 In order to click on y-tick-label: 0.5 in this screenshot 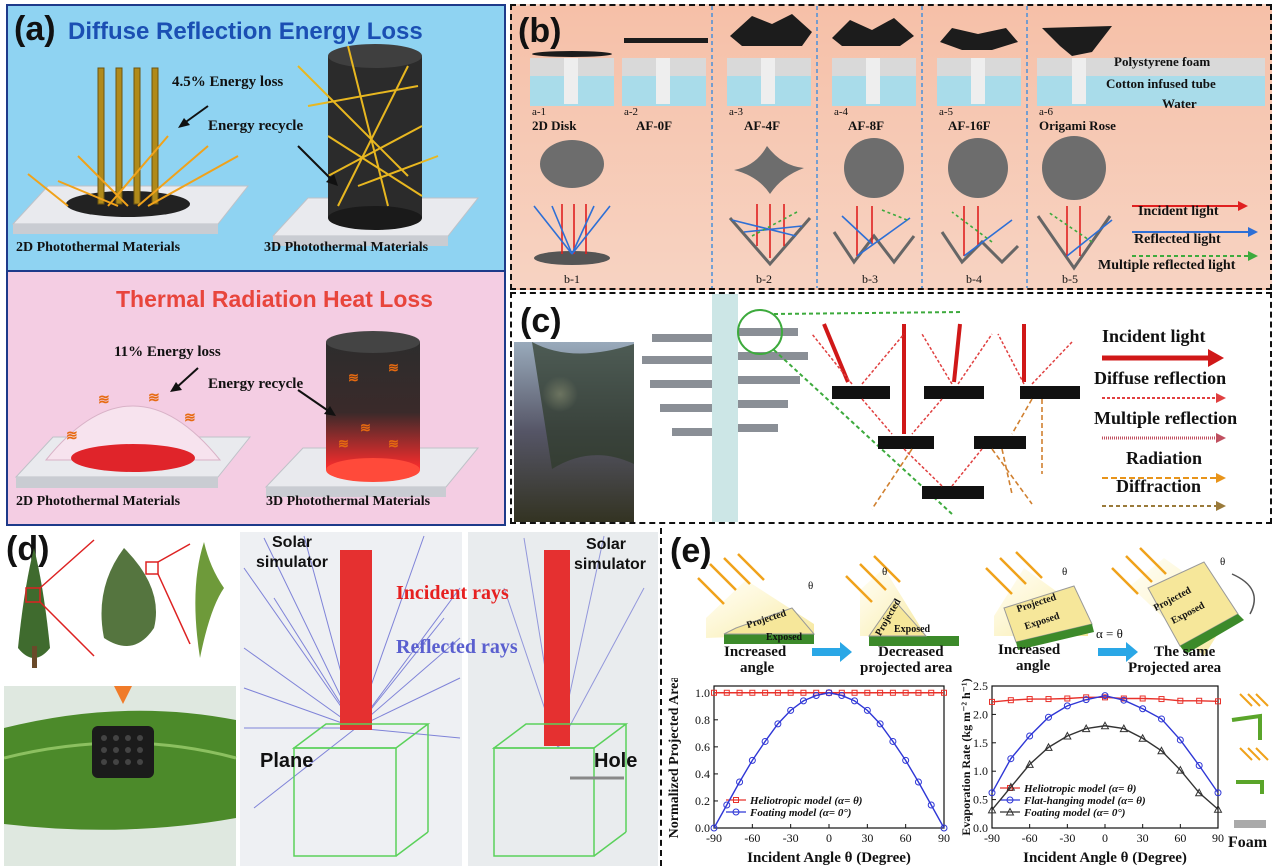, I will do `click(980, 800)`.